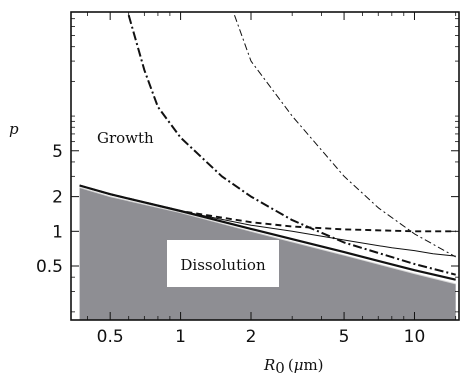 The image size is (461, 376). I want to click on dissolution-label-box, so click(223, 263).